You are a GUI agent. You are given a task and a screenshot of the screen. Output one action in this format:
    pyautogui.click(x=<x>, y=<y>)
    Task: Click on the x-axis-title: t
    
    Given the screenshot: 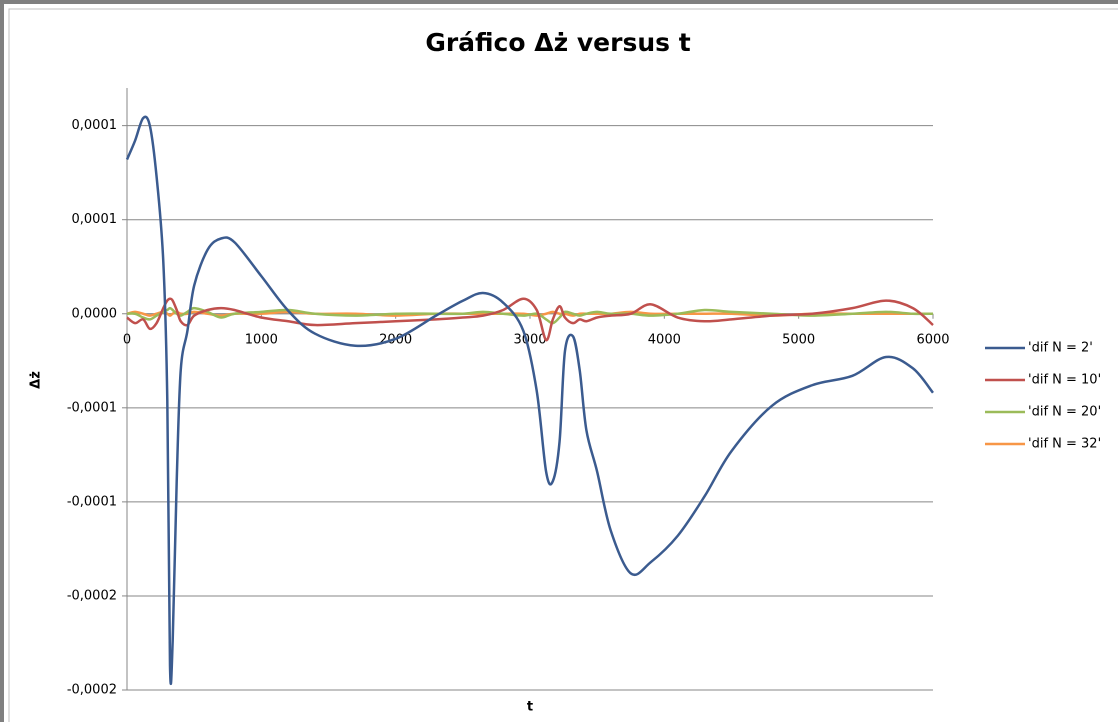 What is the action you would take?
    pyautogui.click(x=530, y=707)
    